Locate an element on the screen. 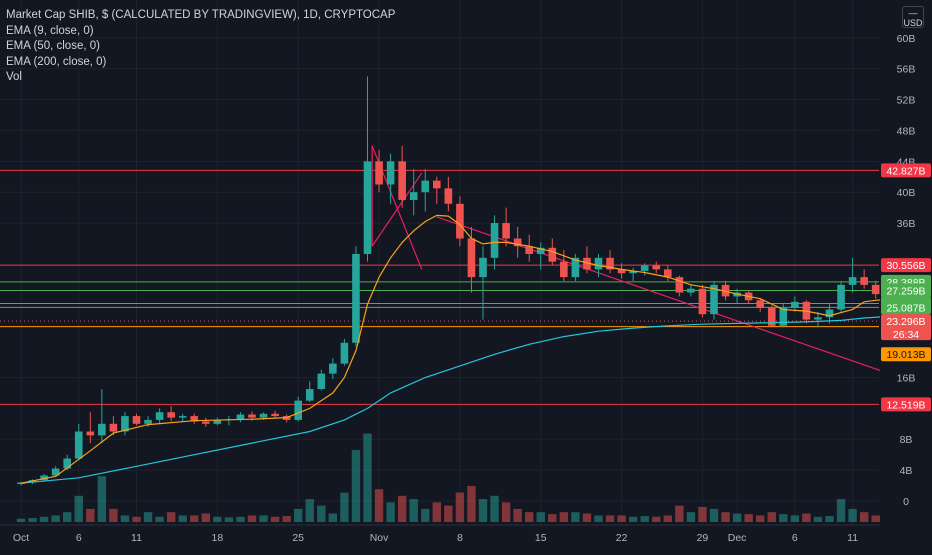 The height and width of the screenshot is (555, 932). ema9-legend: EMA (9, close, 0) is located at coordinates (50, 30).